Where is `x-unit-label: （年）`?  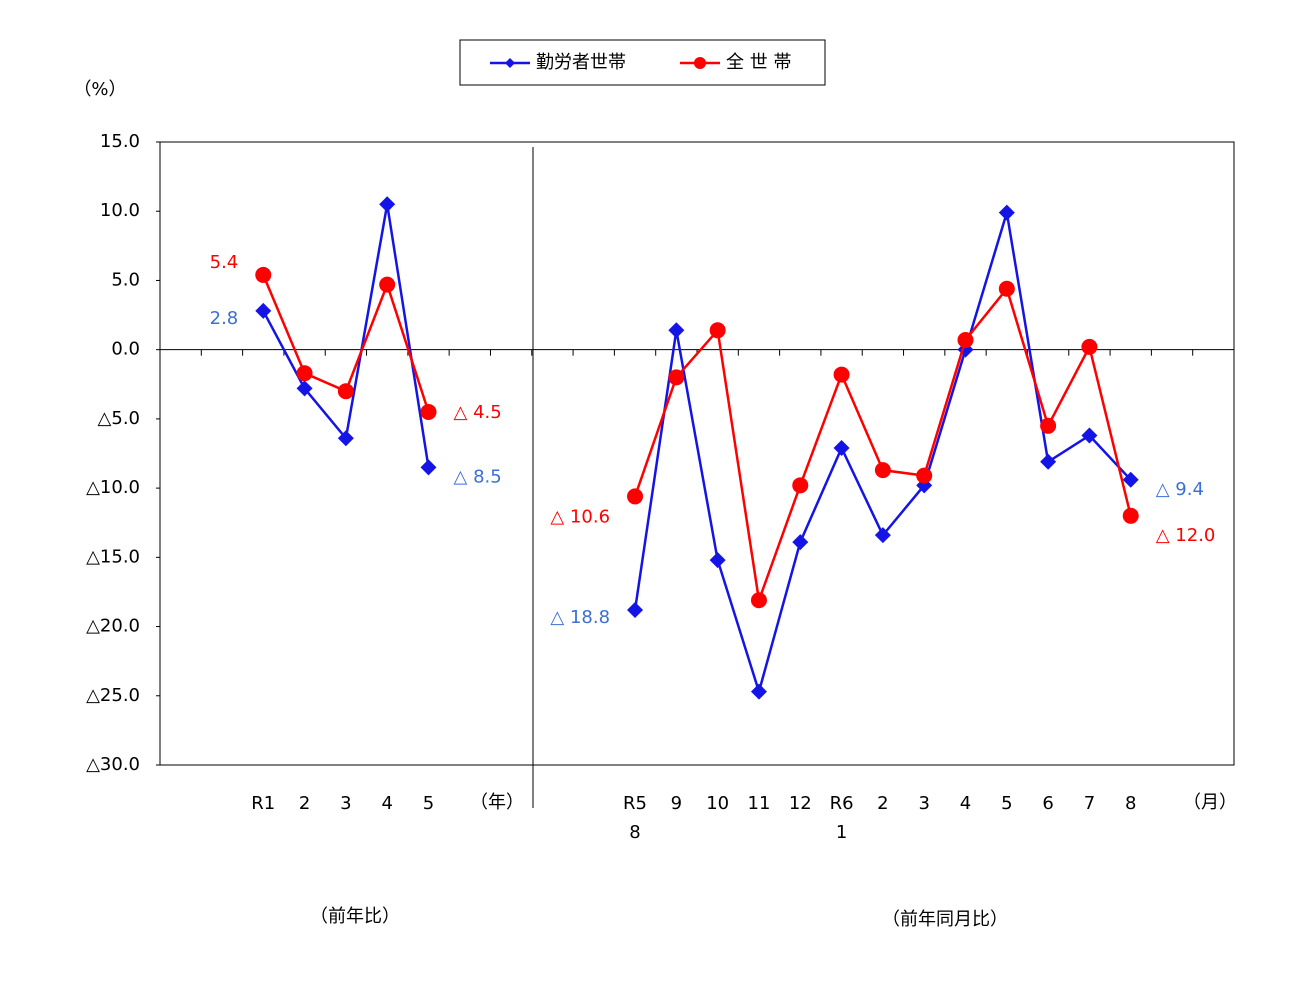 x-unit-label: （年） is located at coordinates (497, 802).